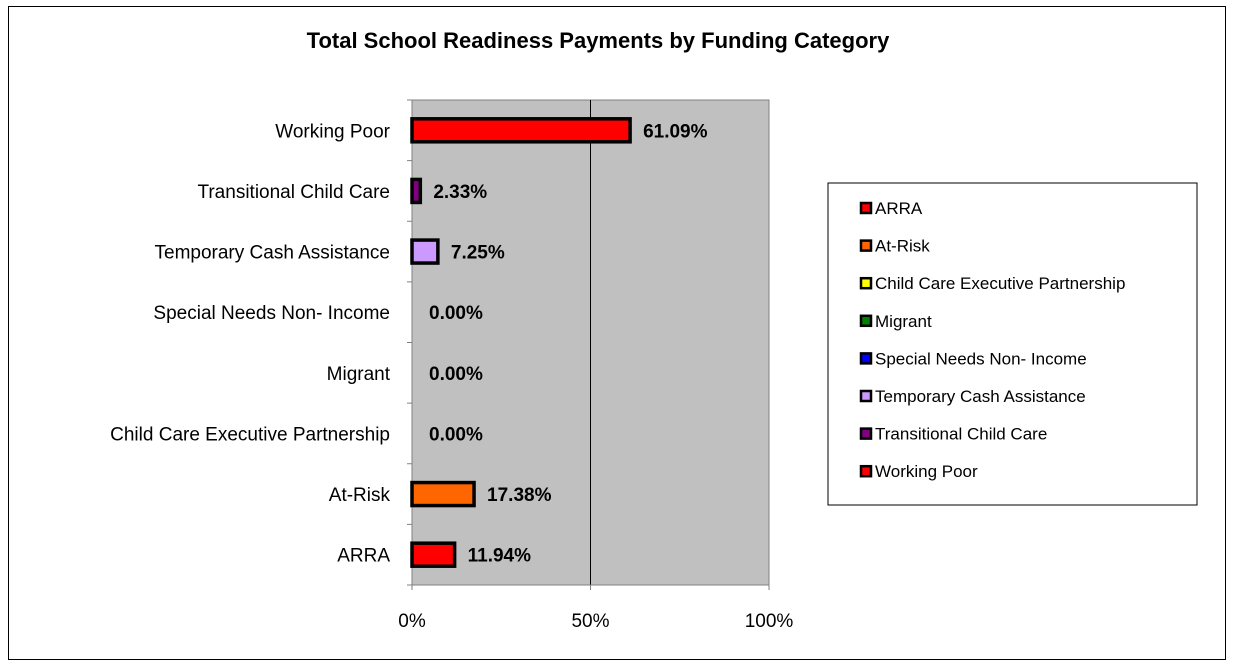 The image size is (1233, 666). I want to click on category-label: At-Risk, so click(360, 495).